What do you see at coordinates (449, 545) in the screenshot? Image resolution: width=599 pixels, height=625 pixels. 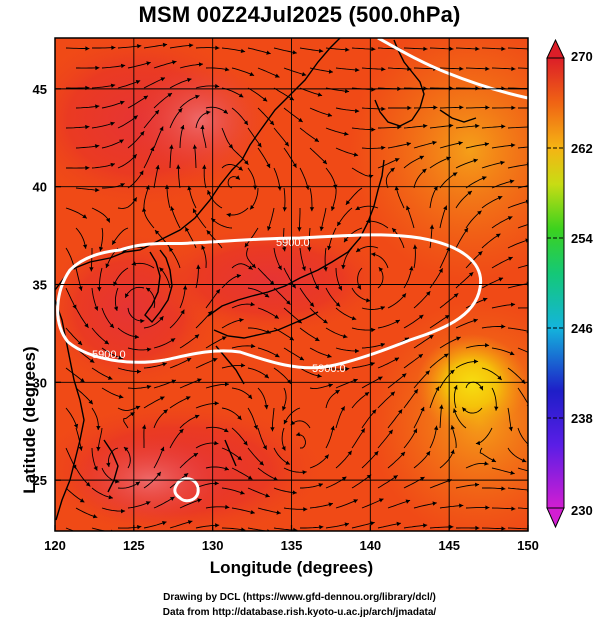 I see `x-tick-label: 145` at bounding box center [449, 545].